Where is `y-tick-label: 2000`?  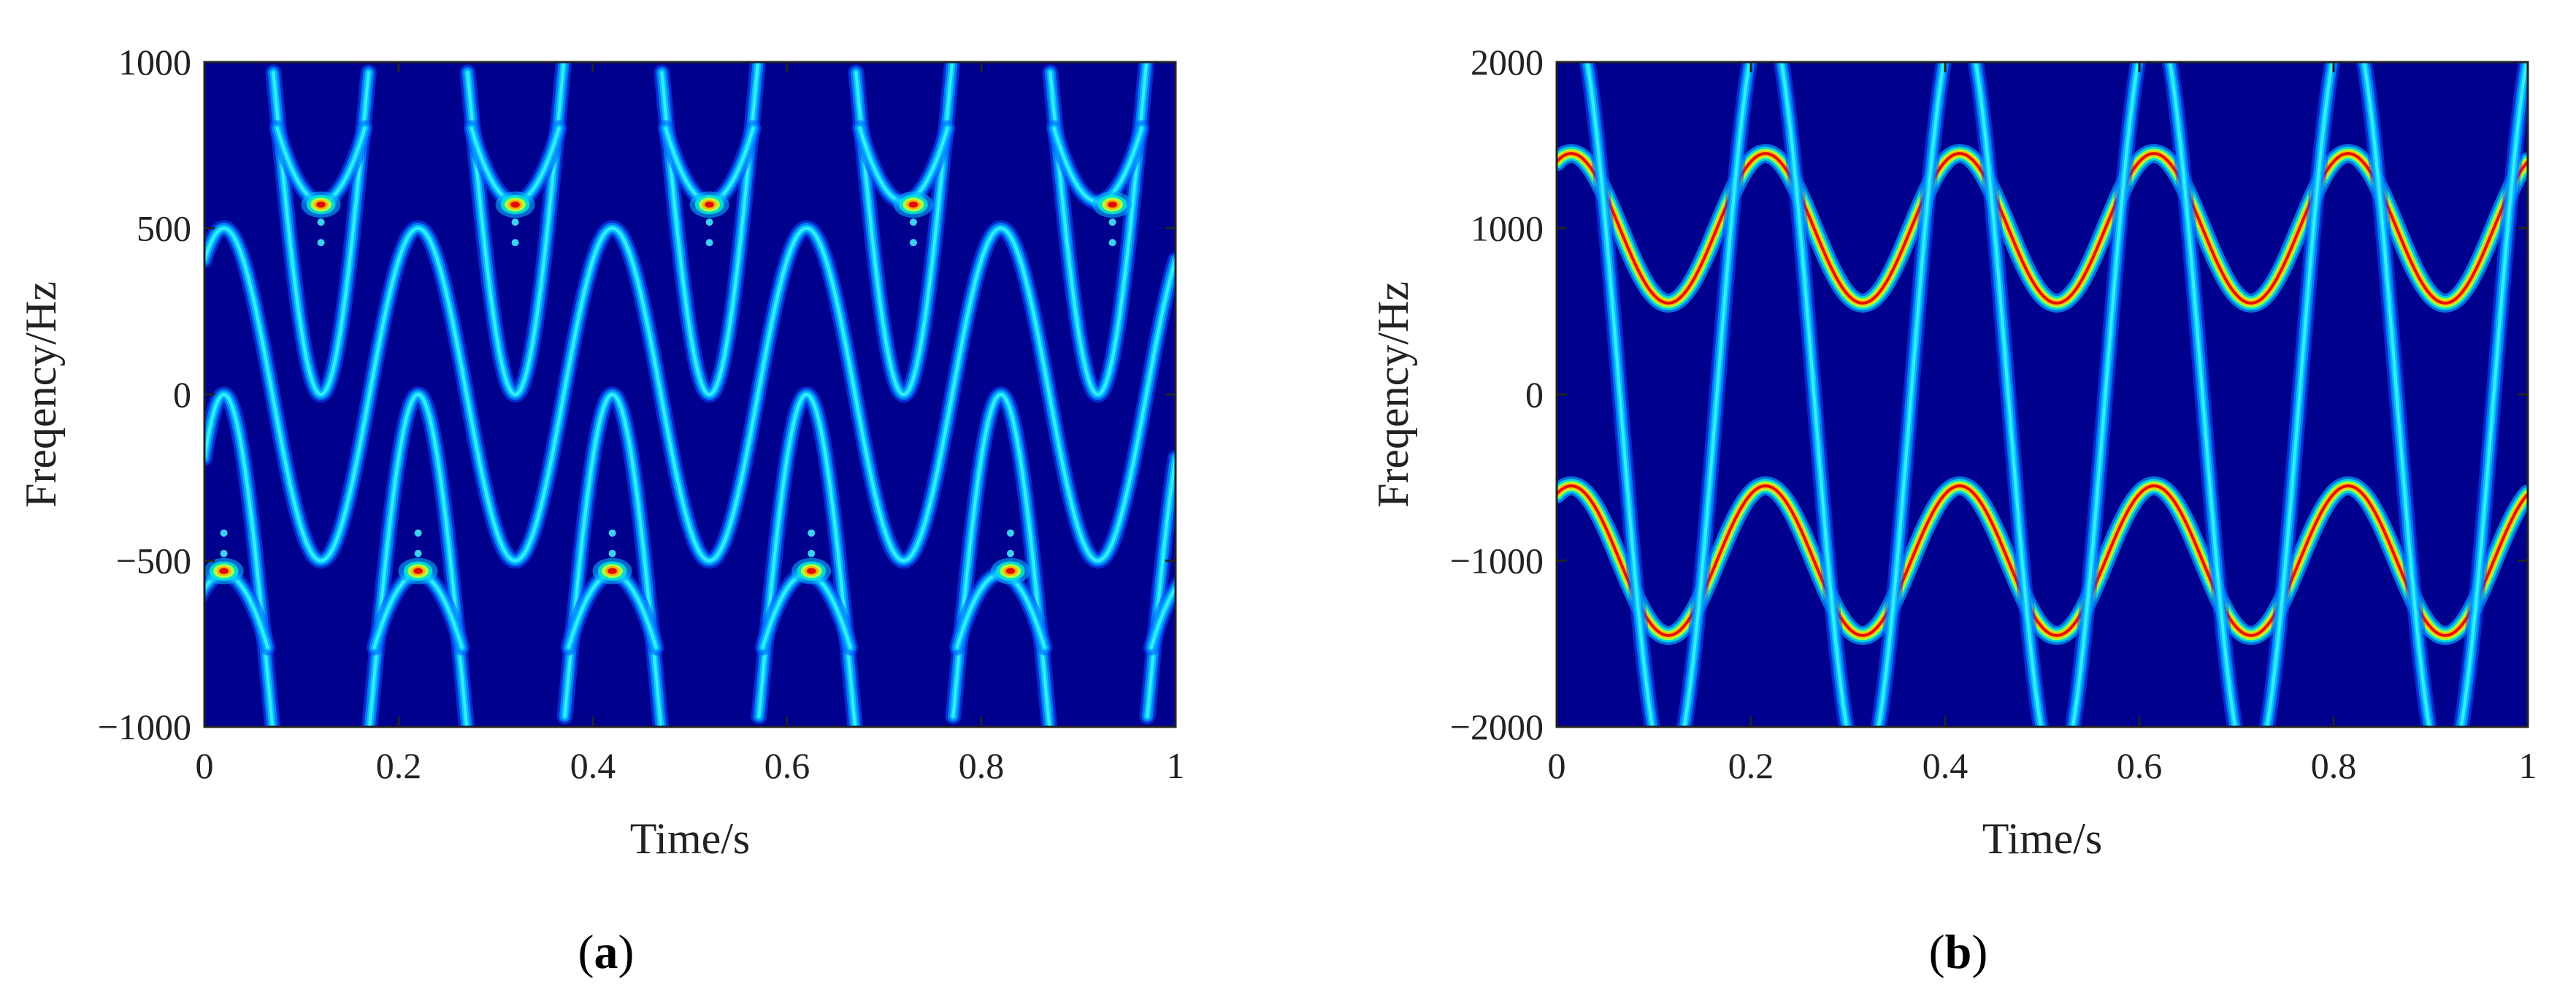
y-tick-label: 2000 is located at coordinates (1507, 62).